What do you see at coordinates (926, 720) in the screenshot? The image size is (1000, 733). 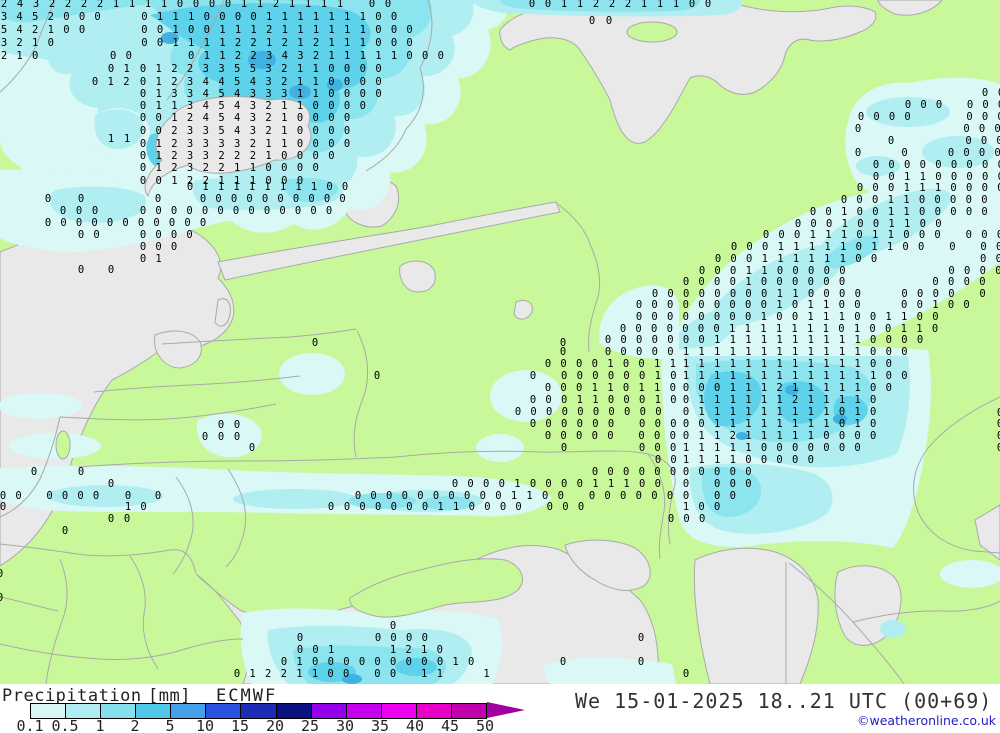 I see `copyright-link: ©weatheronline.co.uk` at bounding box center [926, 720].